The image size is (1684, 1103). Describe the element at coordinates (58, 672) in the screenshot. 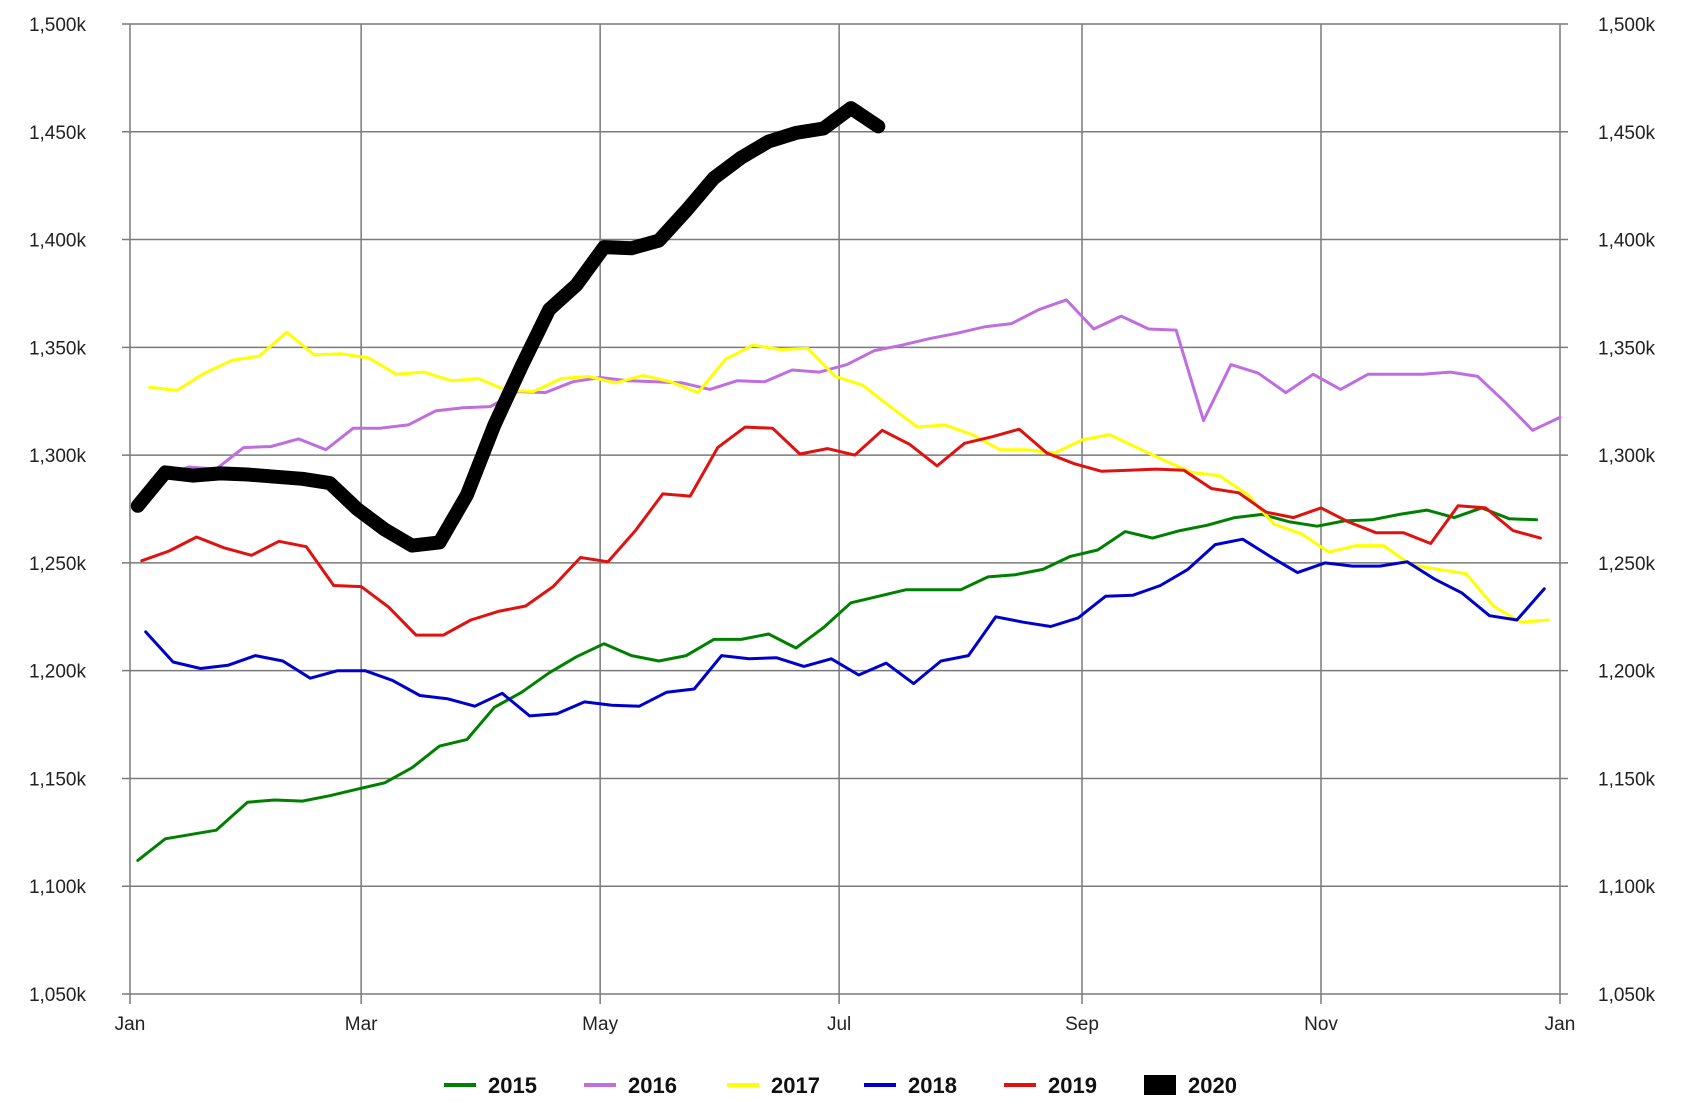

I see `y-tick-label-left: 1,200k` at that location.